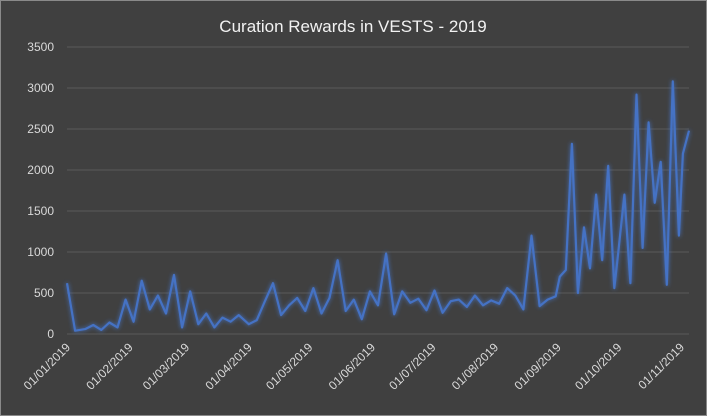 The width and height of the screenshot is (707, 416). What do you see at coordinates (40, 88) in the screenshot?
I see `y-tick-label: 3000` at bounding box center [40, 88].